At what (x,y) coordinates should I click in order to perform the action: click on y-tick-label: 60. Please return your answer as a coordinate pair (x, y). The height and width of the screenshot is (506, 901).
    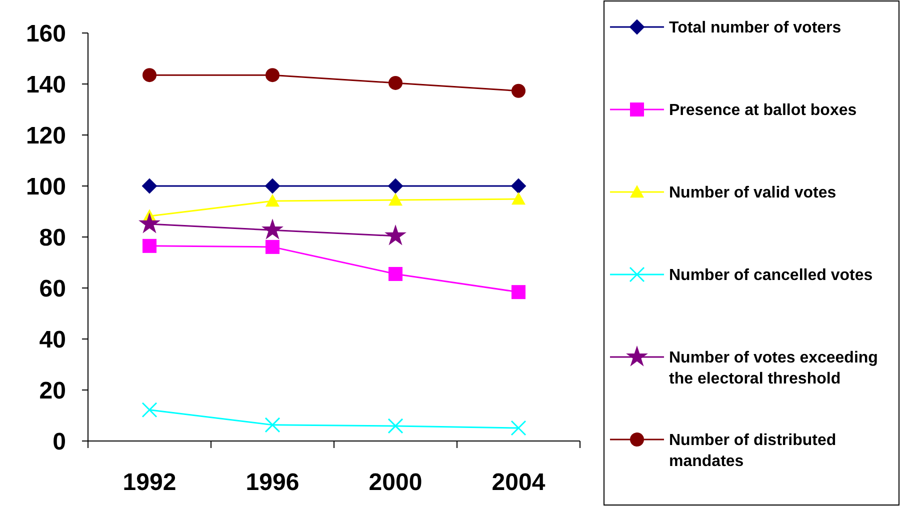
    Looking at the image, I should click on (52, 288).